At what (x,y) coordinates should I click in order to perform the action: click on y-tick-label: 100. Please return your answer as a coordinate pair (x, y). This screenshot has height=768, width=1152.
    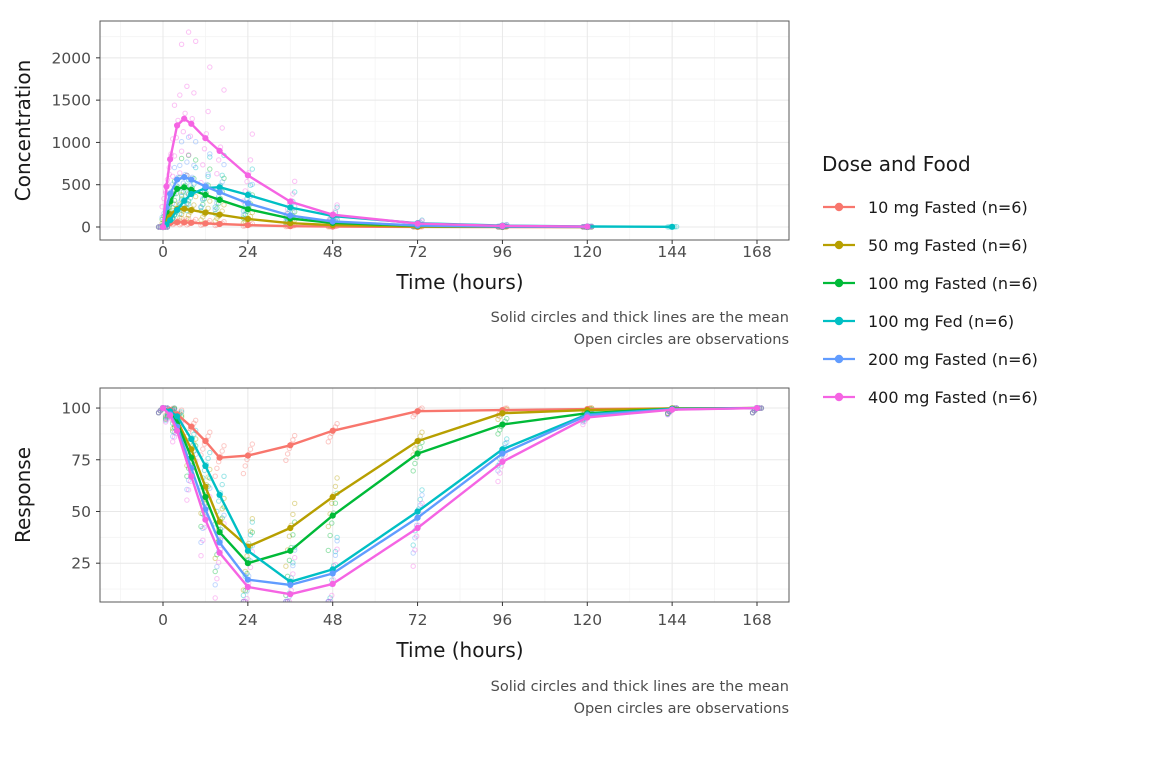
    Looking at the image, I should click on (76, 409).